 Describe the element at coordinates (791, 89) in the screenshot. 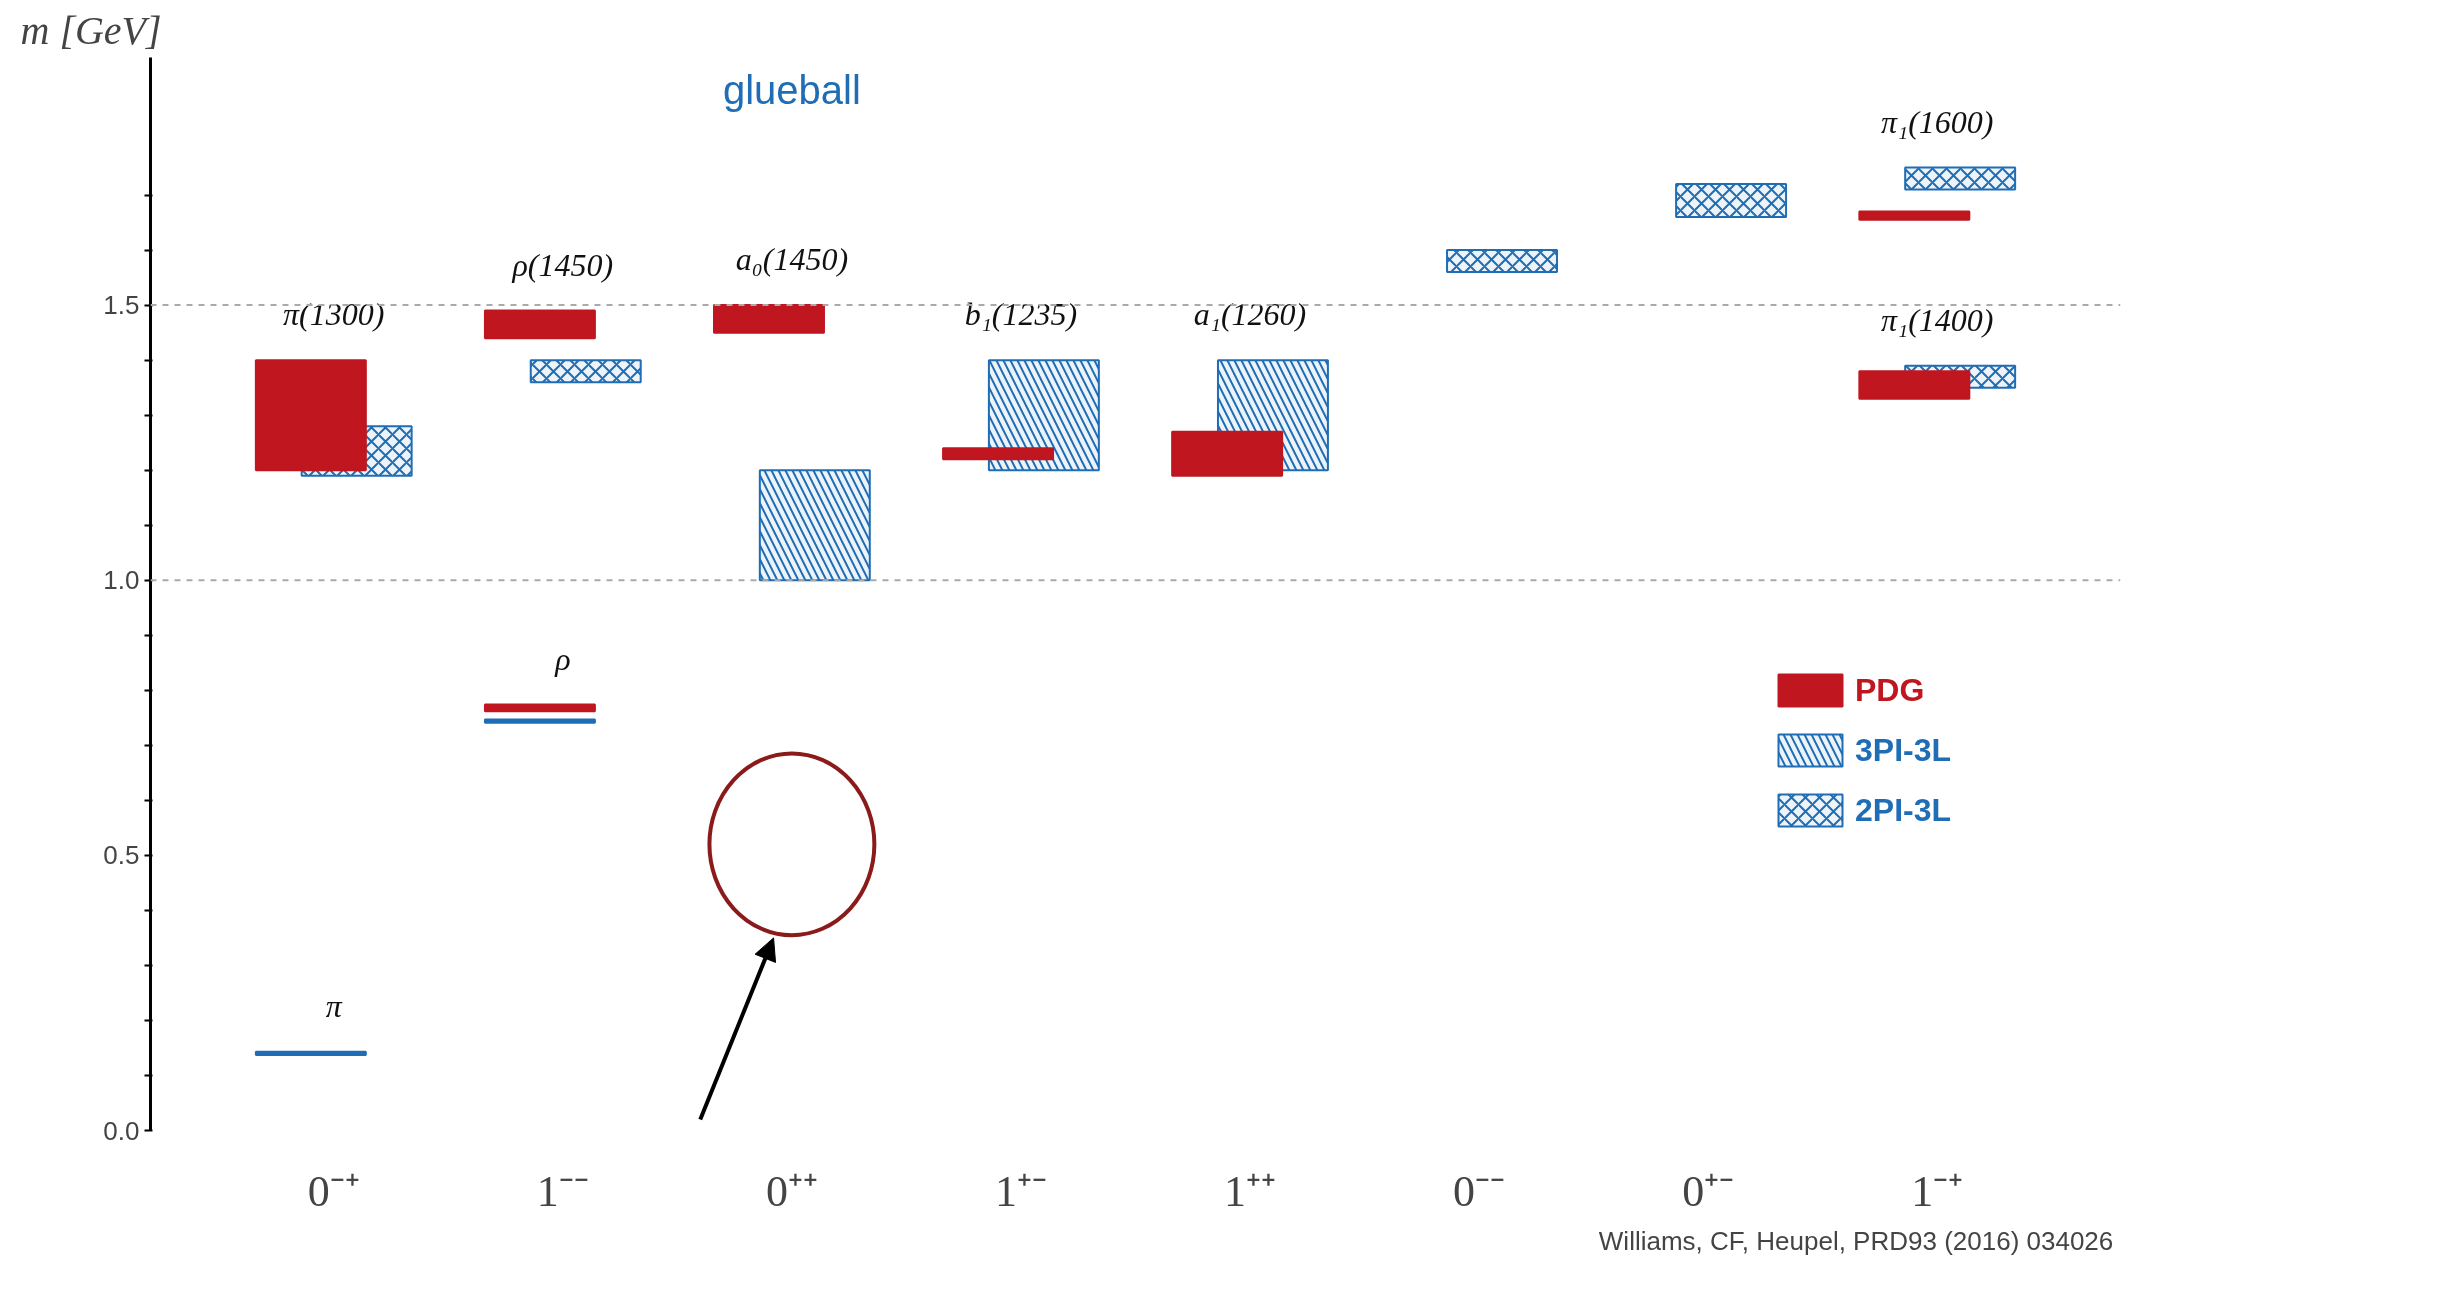

I see `annotation: glueball` at that location.